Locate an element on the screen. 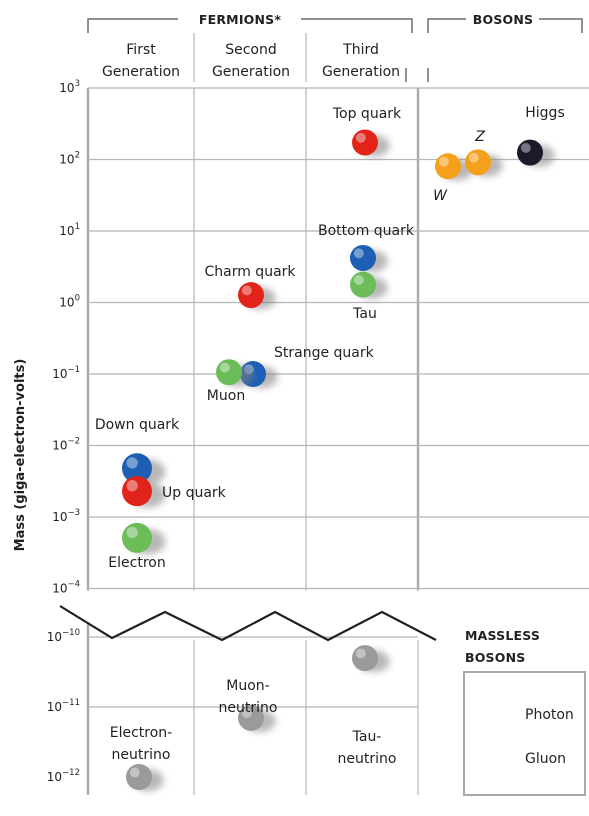 This screenshot has height=816, width=589. particle-label-electron: Electron is located at coordinates (136, 563).